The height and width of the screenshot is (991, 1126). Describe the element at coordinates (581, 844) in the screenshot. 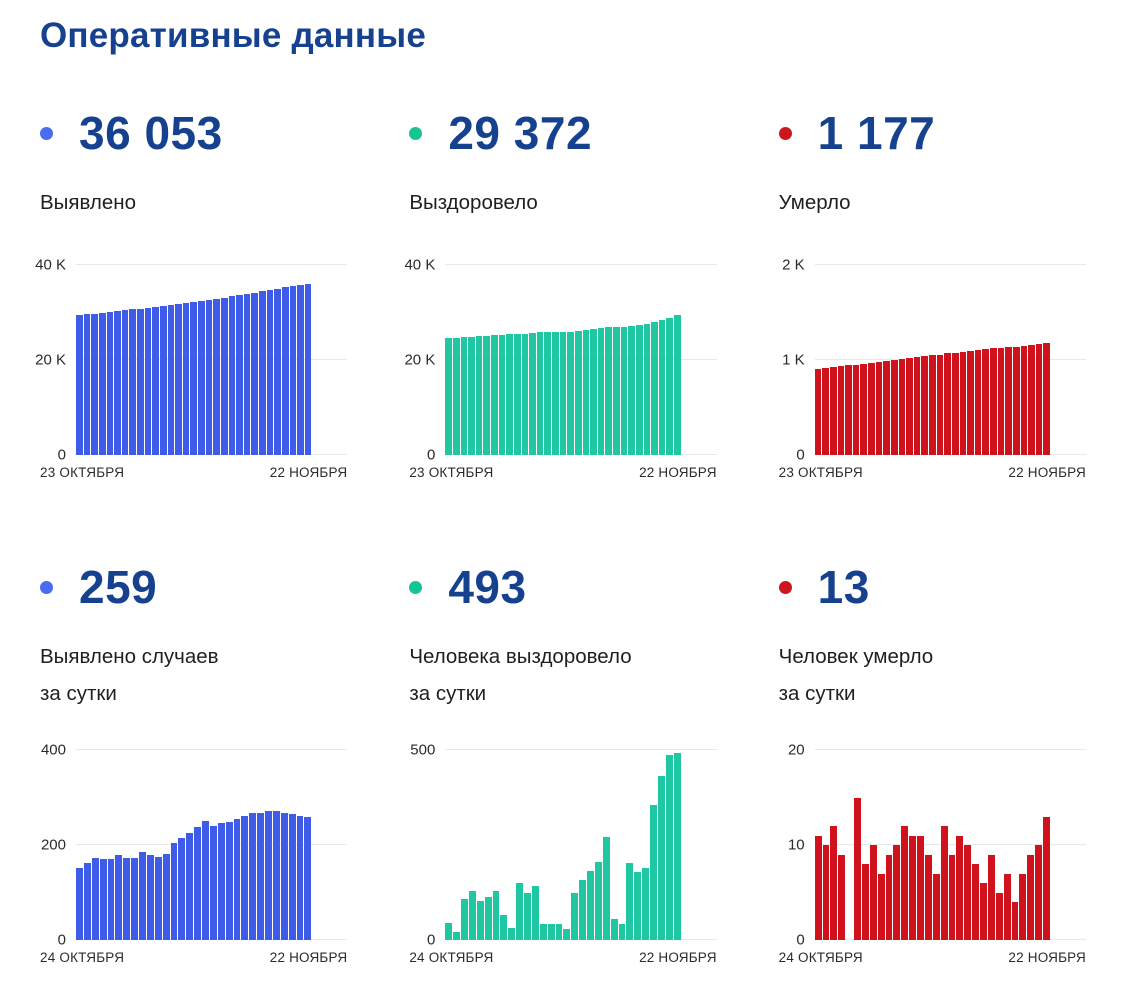

I see `plot-area` at that location.